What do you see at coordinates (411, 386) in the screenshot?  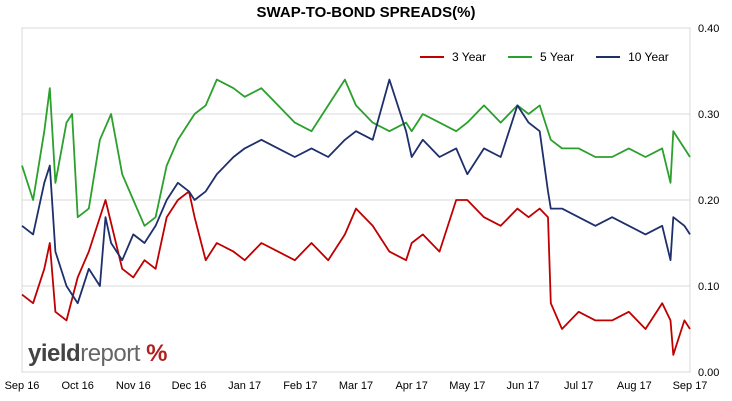 I see `x-tick-label: Apr 17` at bounding box center [411, 386].